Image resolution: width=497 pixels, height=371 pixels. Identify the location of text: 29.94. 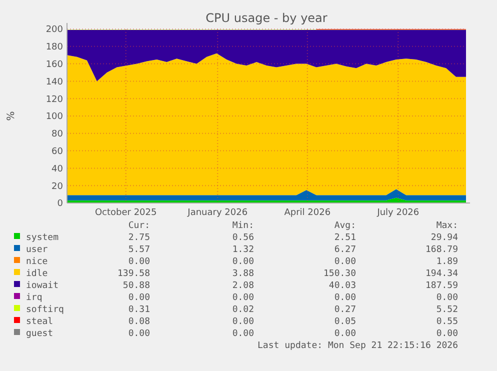
(444, 238).